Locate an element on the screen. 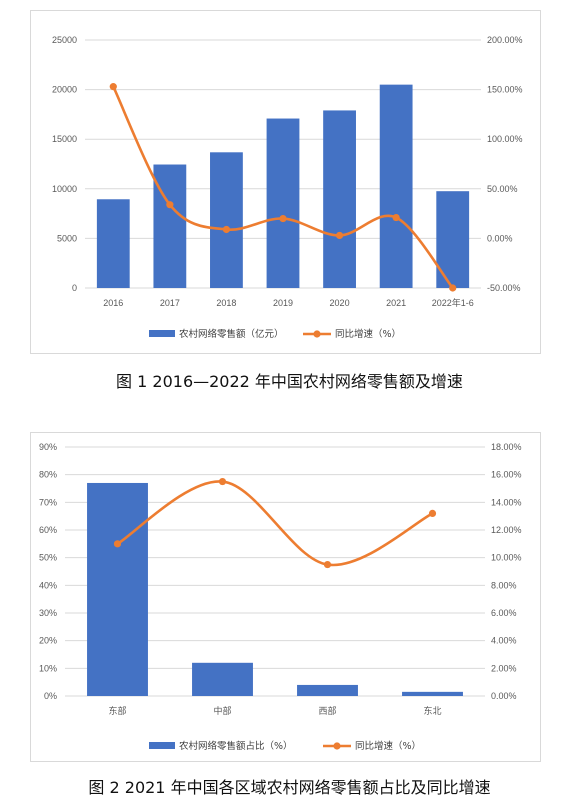  figure-2-caption: 图 2 2021 年中国各区域农村网络零售额占比及同比增速 is located at coordinates (289, 787).